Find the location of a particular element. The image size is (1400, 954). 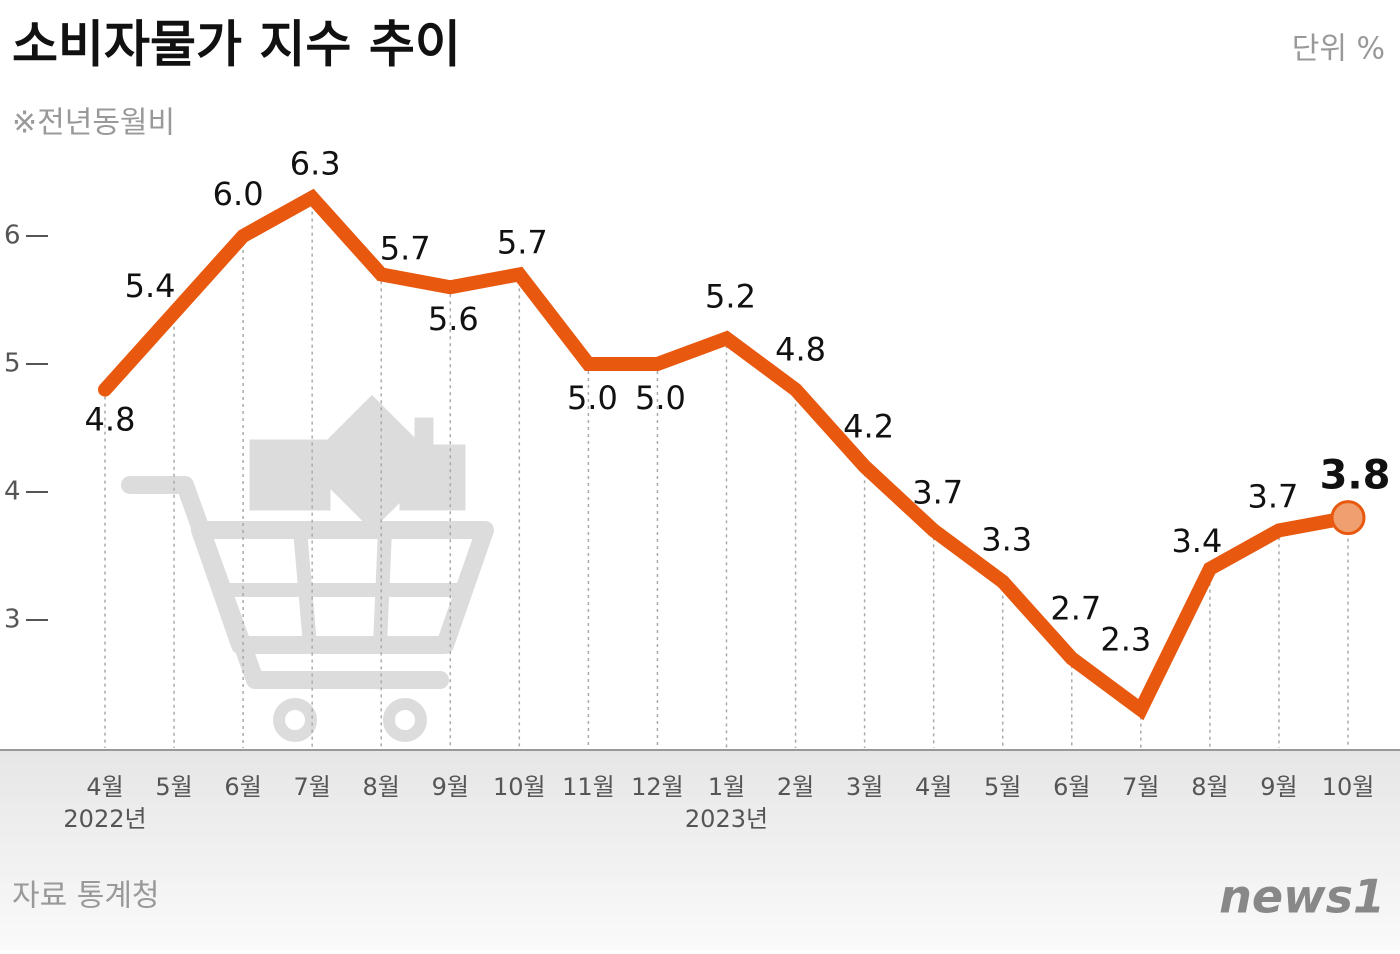

x-tick-label: 1월 is located at coordinates (726, 787).